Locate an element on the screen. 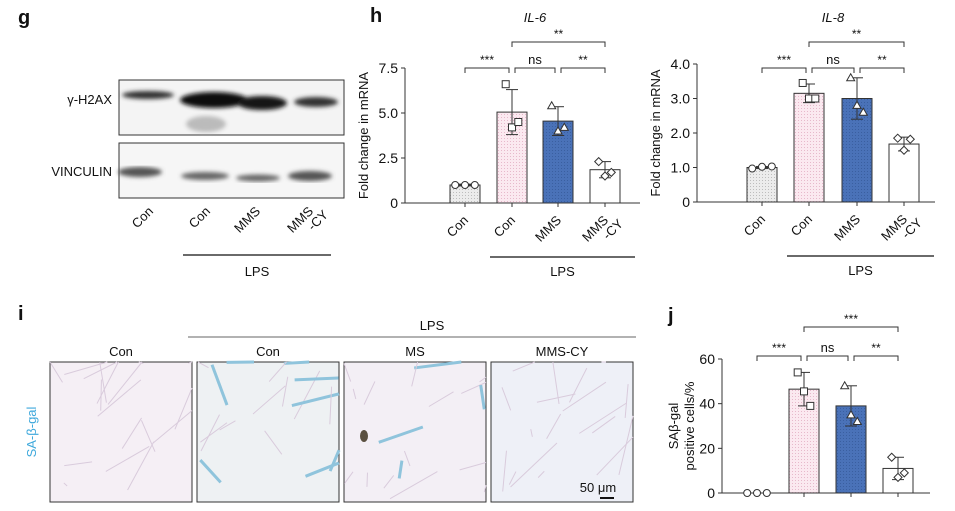  lane-label-line: MMS is located at coordinates (247, 219).